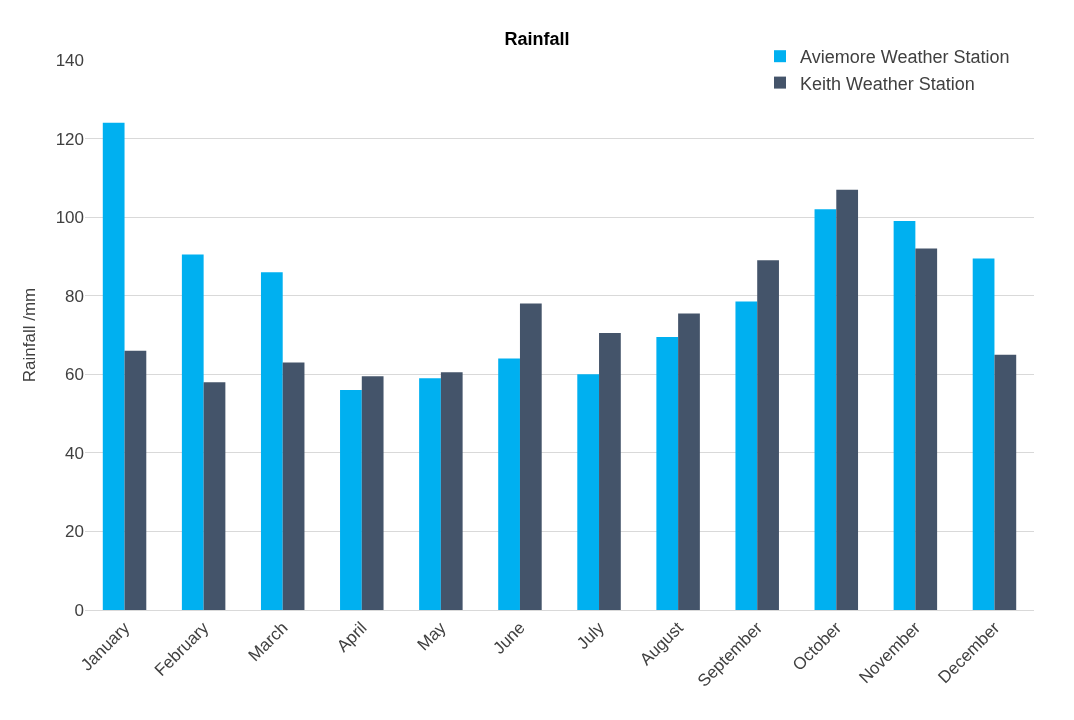 The height and width of the screenshot is (720, 1074). I want to click on legend-label: Aviemore Weather Station, so click(905, 57).